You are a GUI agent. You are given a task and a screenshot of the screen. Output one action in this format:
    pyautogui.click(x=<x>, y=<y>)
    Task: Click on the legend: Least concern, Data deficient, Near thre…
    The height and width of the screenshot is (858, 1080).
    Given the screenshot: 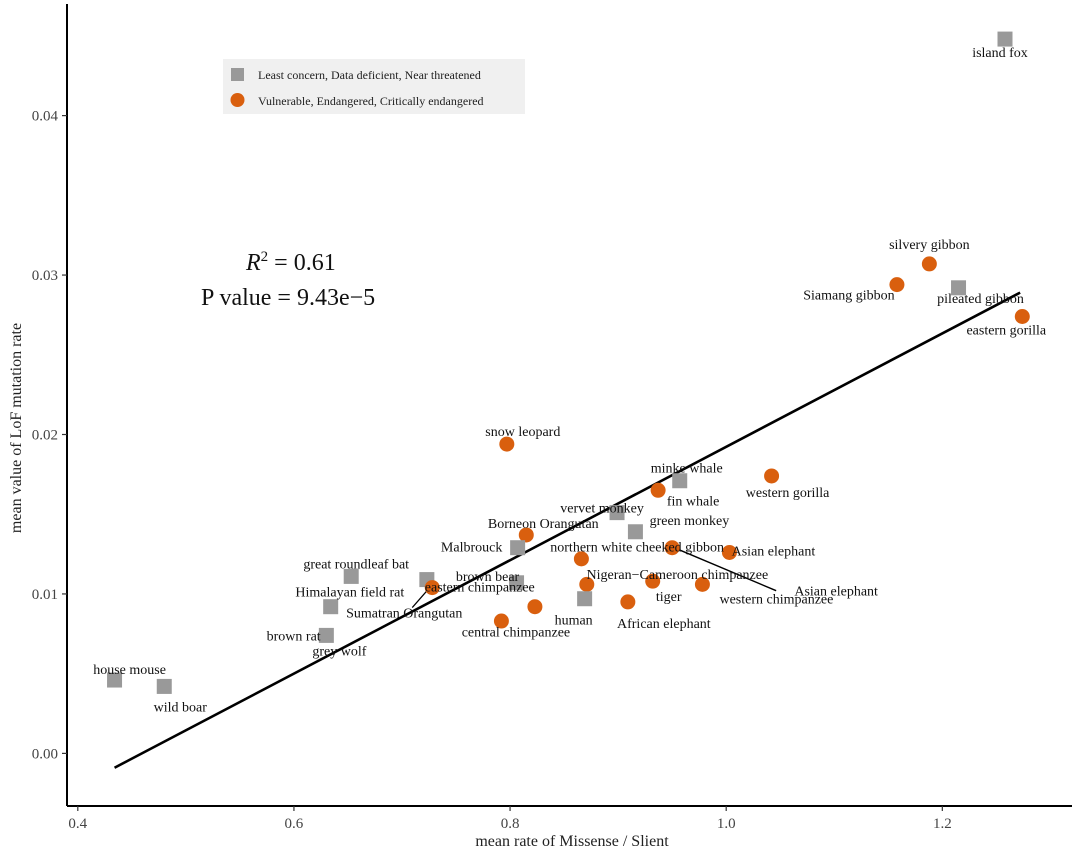 What is the action you would take?
    pyautogui.click(x=374, y=86)
    